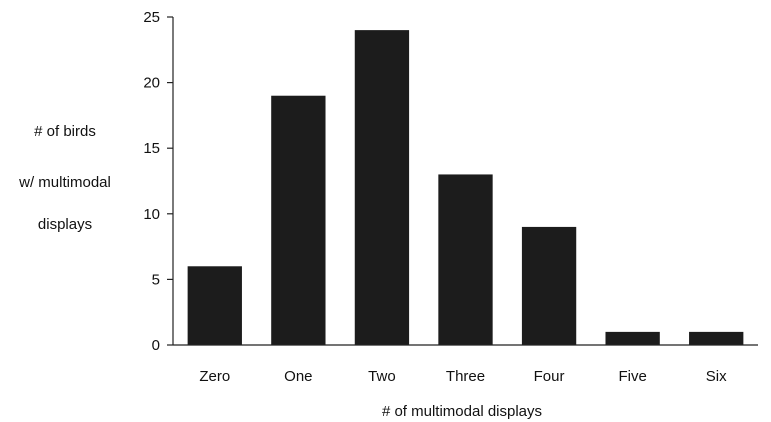  Describe the element at coordinates (298, 376) in the screenshot. I see `x-tick-label: One` at that location.